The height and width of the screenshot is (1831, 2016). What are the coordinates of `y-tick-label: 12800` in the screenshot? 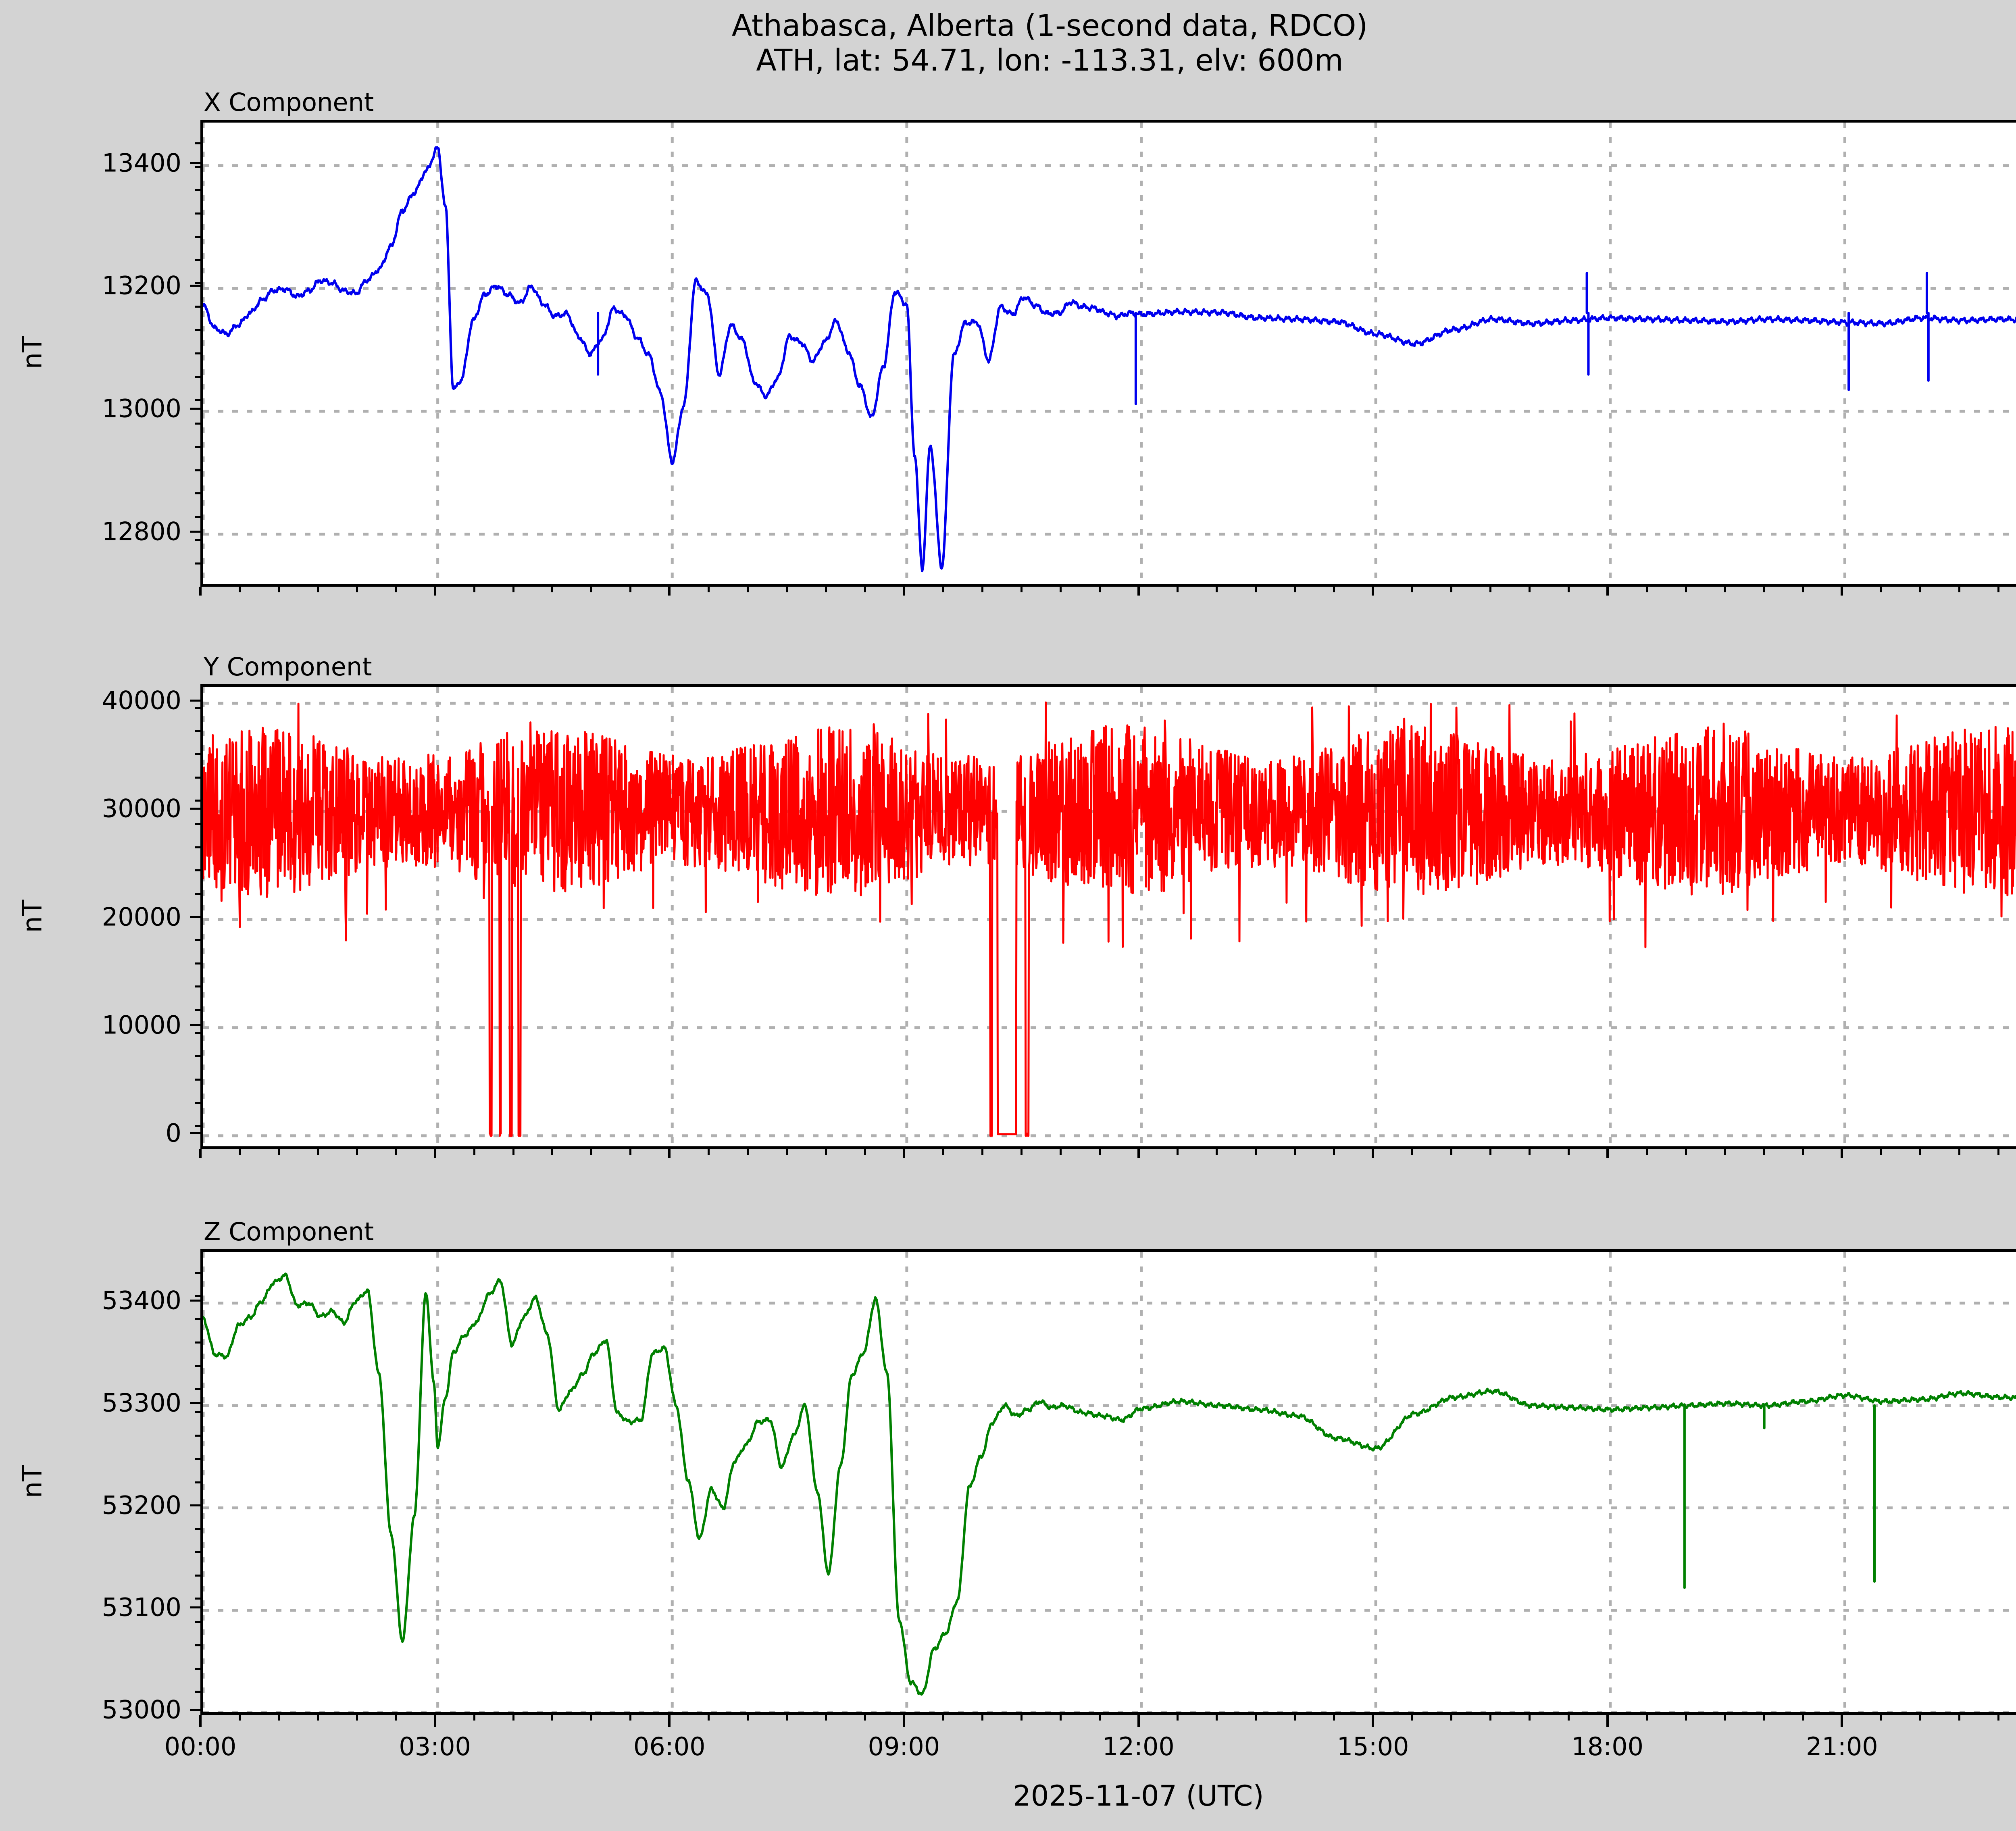 It's located at (141, 531).